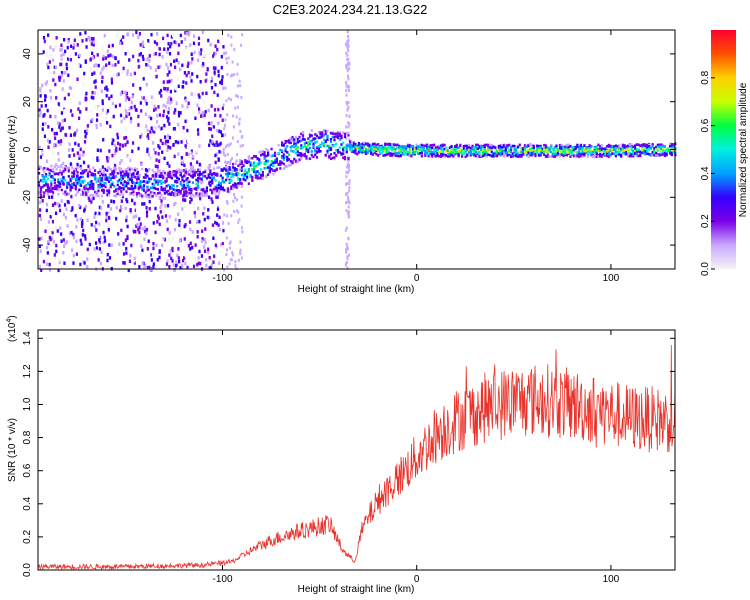  What do you see at coordinates (27, 437) in the screenshot?
I see `snr-y-tick-label: 0.8` at bounding box center [27, 437].